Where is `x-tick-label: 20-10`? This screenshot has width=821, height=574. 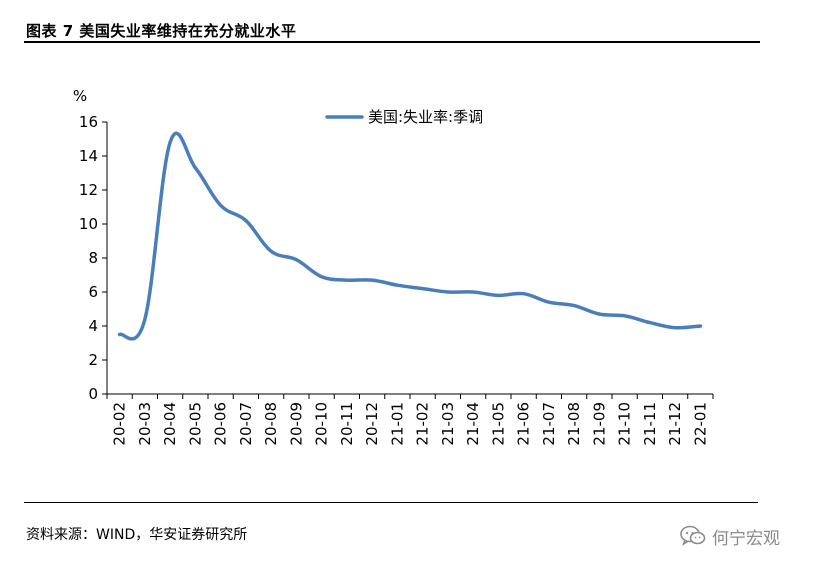
x-tick-label: 20-10 is located at coordinates (322, 424).